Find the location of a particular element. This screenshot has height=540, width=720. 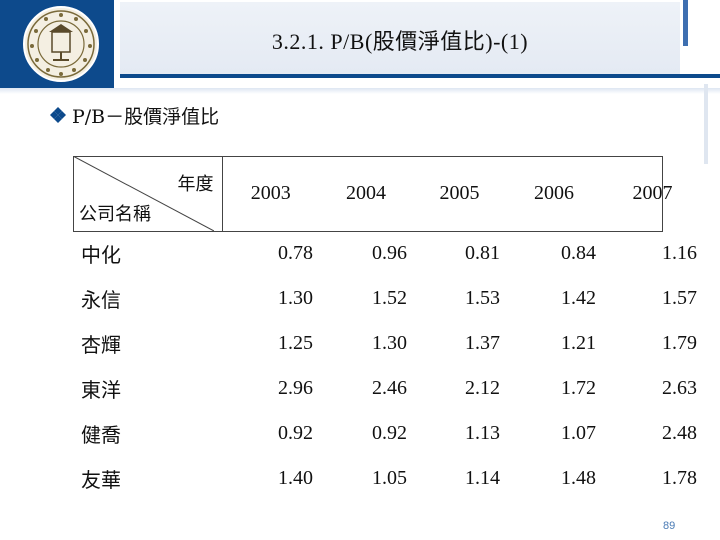

header-bottom-border is located at coordinates (368, 231).